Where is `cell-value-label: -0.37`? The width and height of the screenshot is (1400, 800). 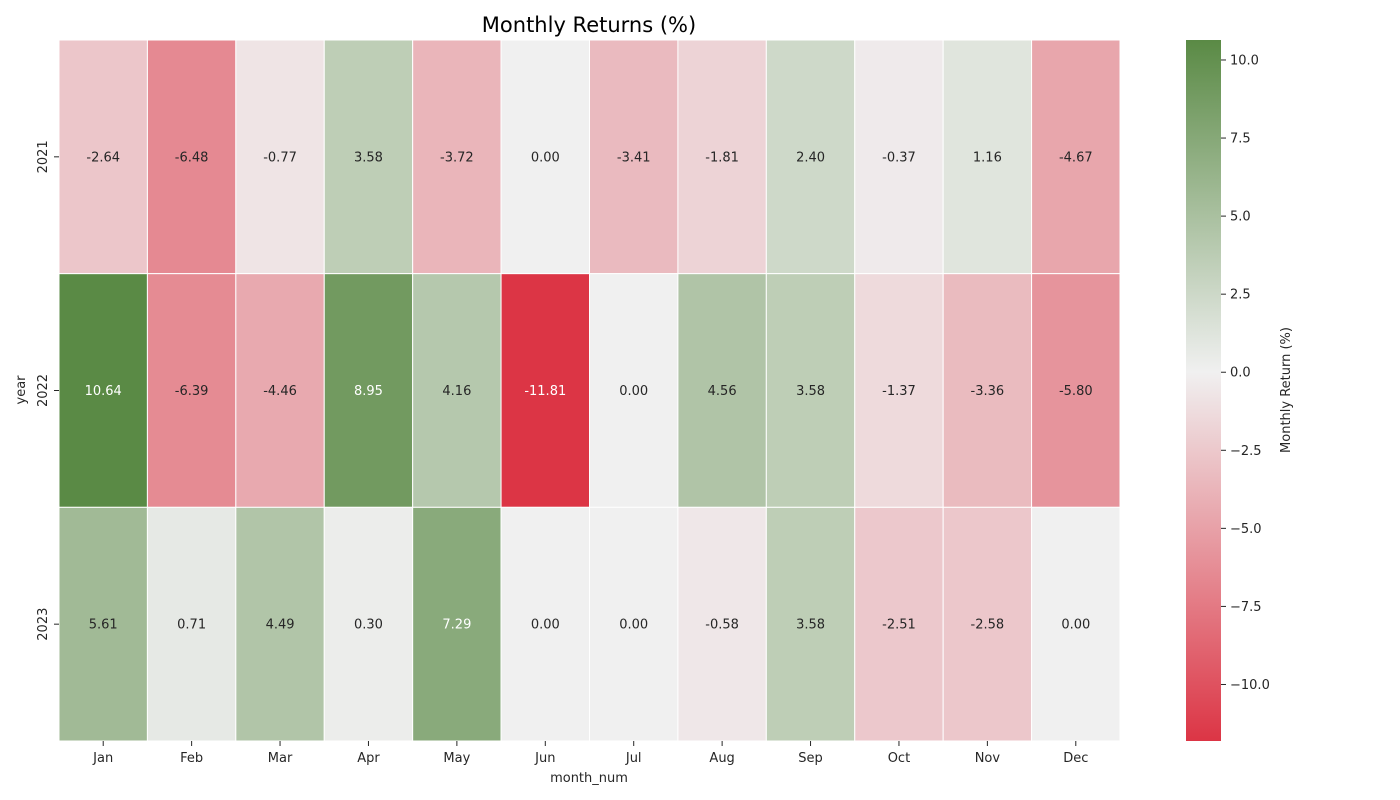 cell-value-label: -0.37 is located at coordinates (899, 157).